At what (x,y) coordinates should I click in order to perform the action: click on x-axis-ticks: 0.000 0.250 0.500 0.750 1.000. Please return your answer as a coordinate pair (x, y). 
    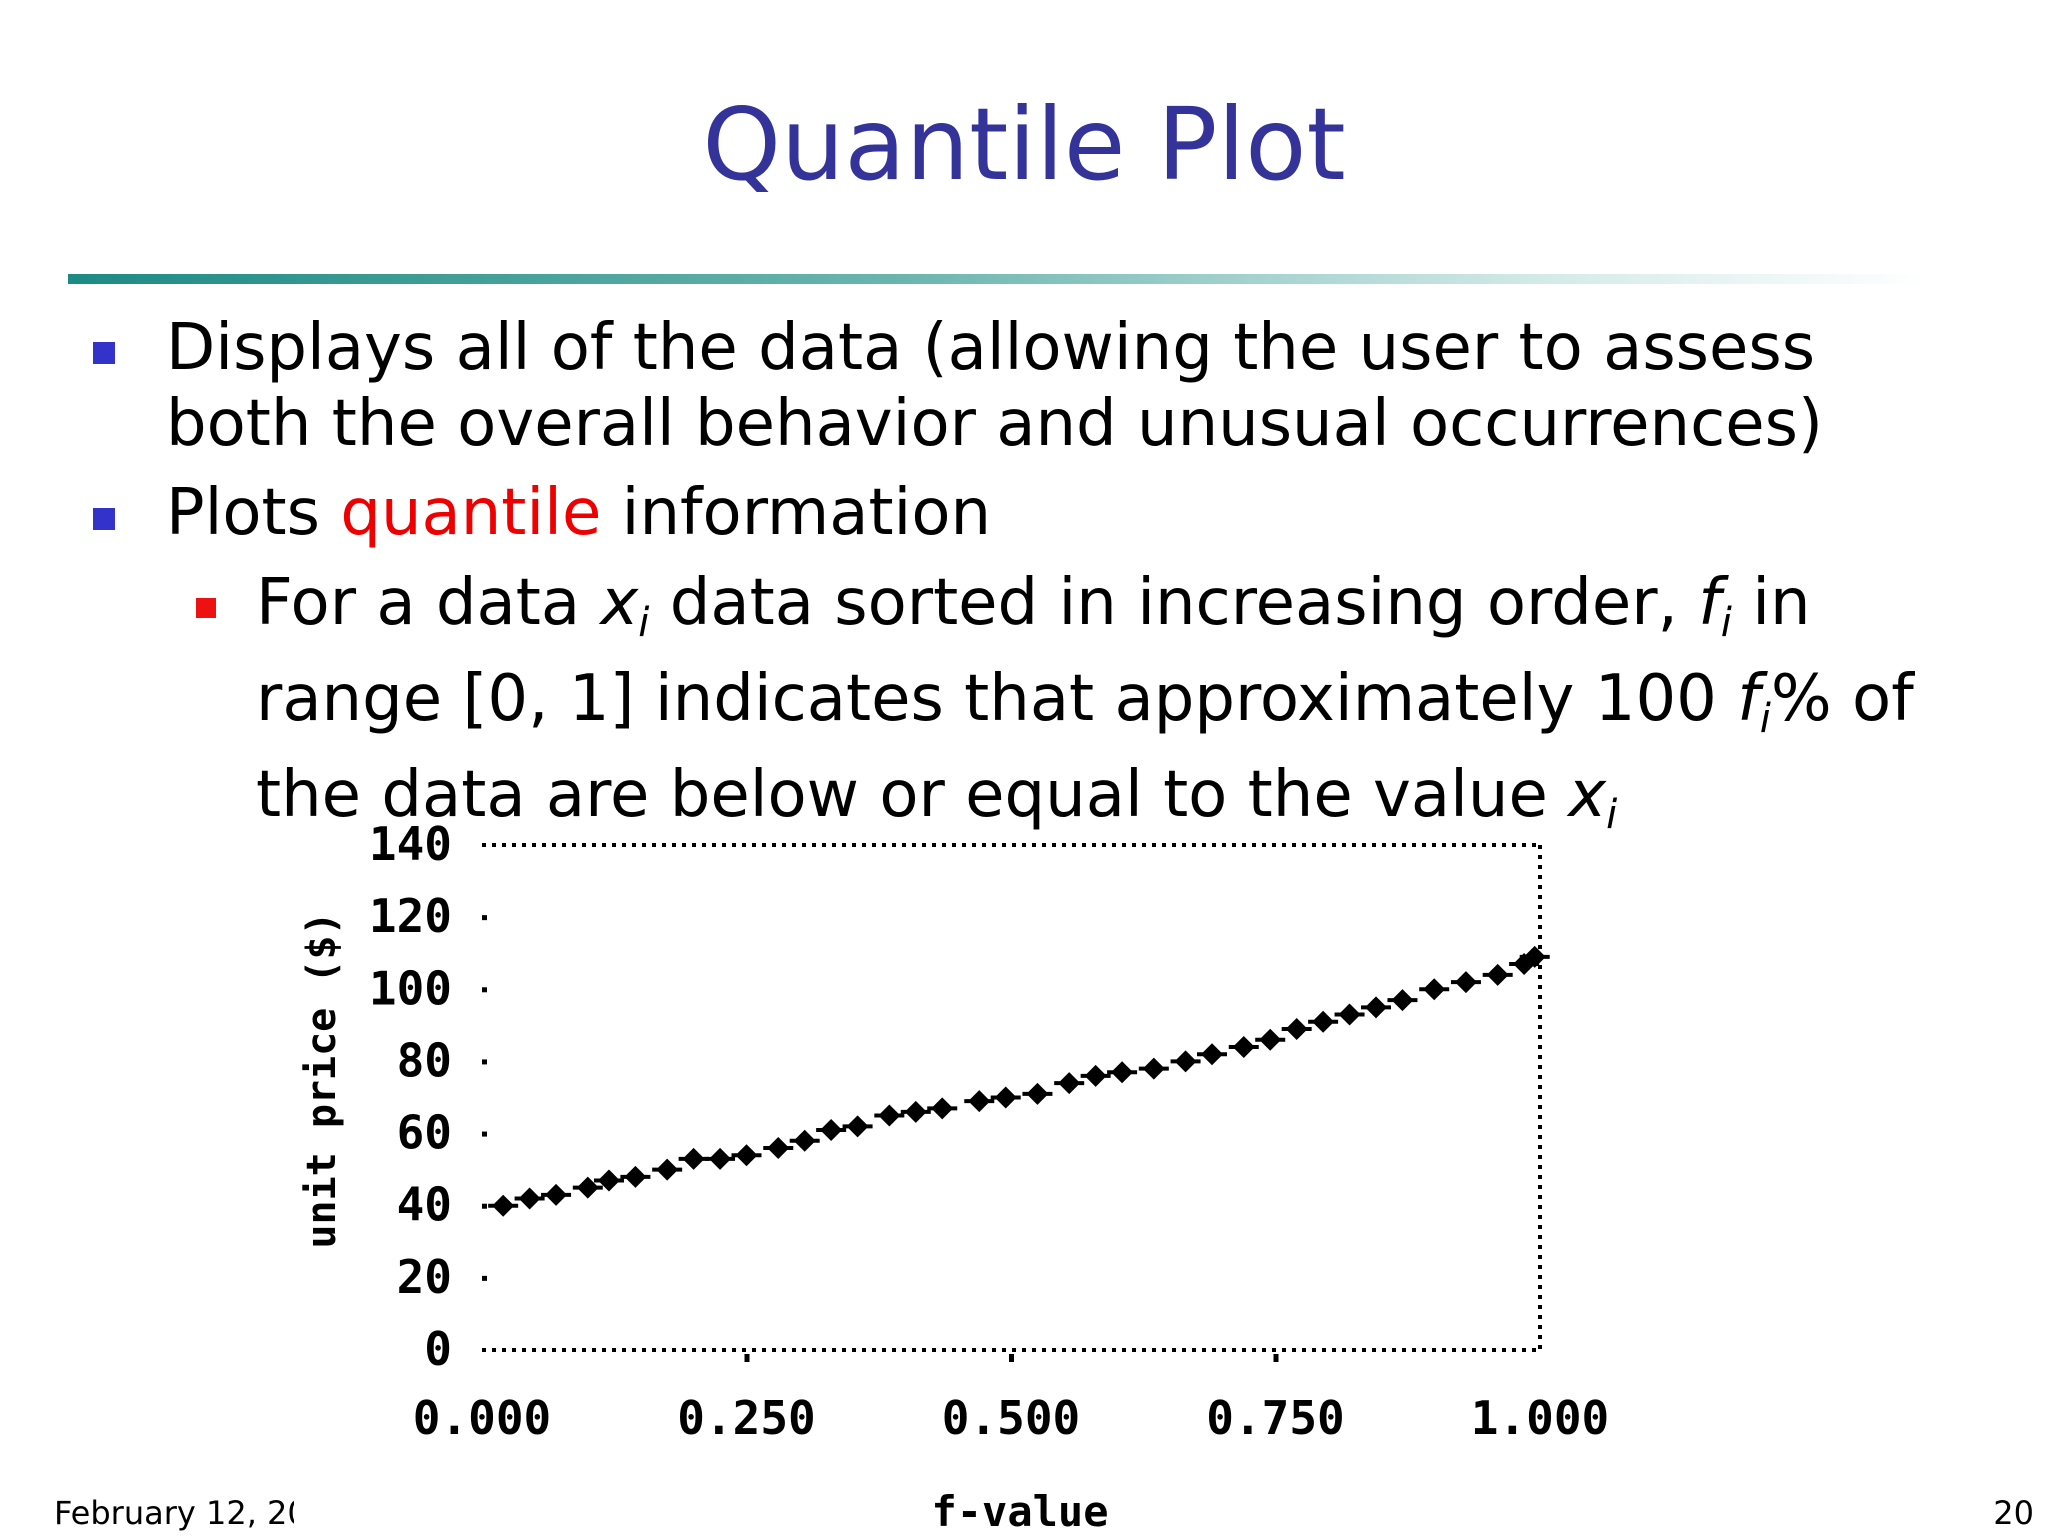
    Looking at the image, I should click on (1011, 1399).